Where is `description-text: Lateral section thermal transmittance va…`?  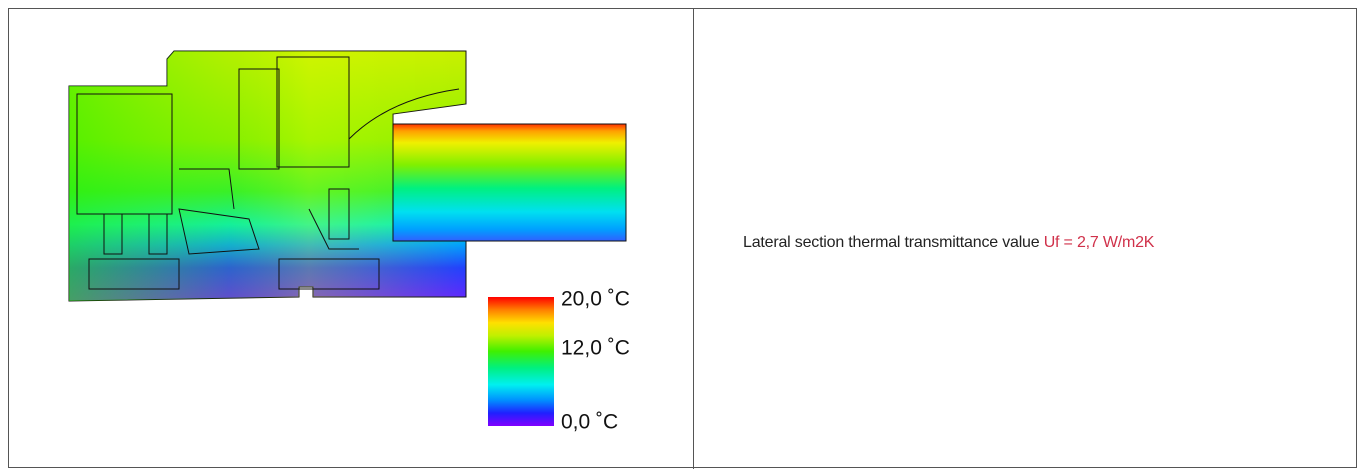
description-text: Lateral section thermal transmittance va… is located at coordinates (891, 242).